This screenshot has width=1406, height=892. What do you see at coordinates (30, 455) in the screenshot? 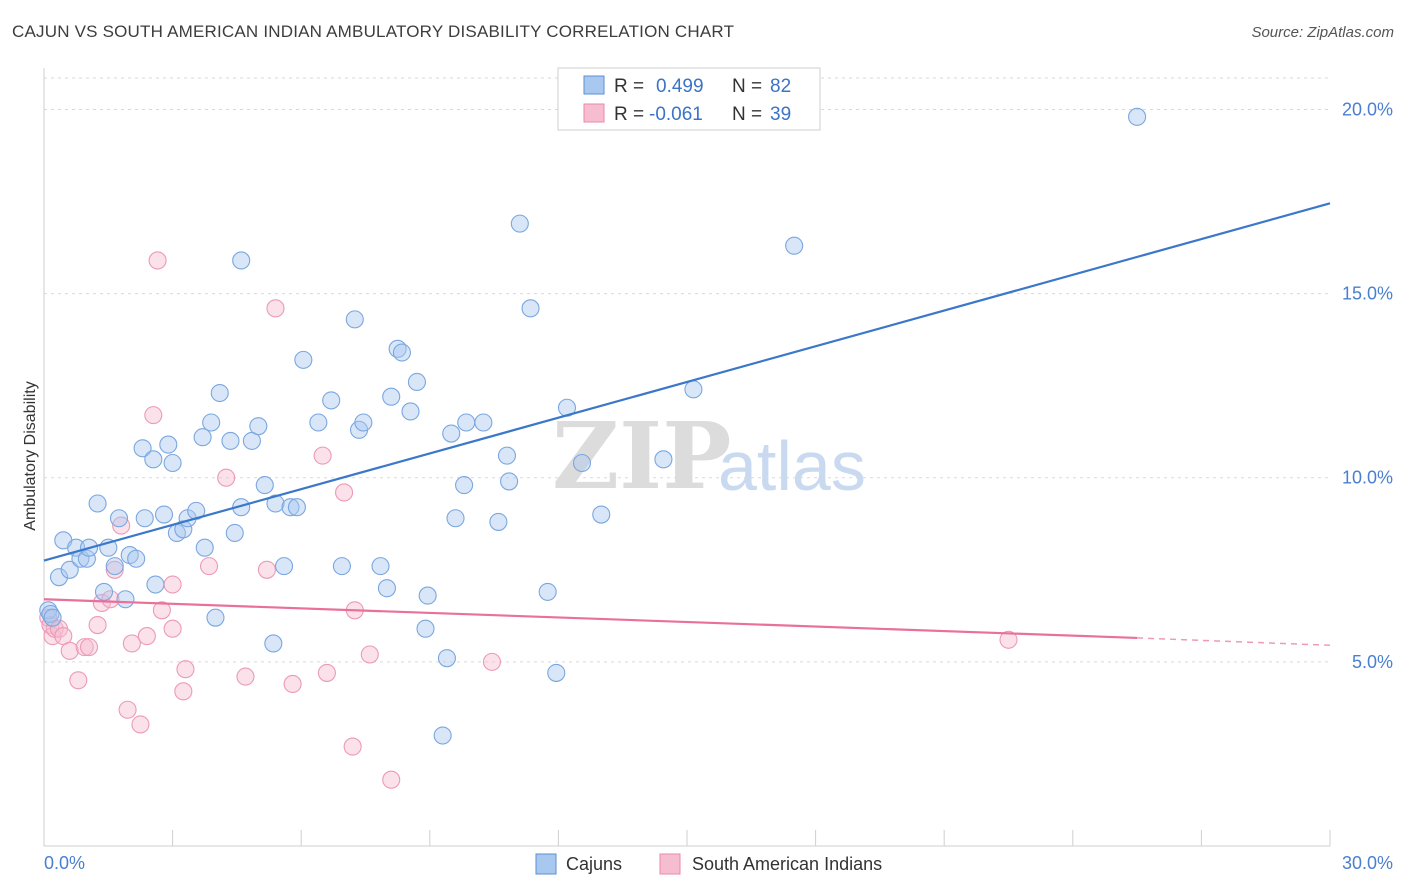
I see `y-axis-label: Ambulatory Disability` at bounding box center [30, 455].